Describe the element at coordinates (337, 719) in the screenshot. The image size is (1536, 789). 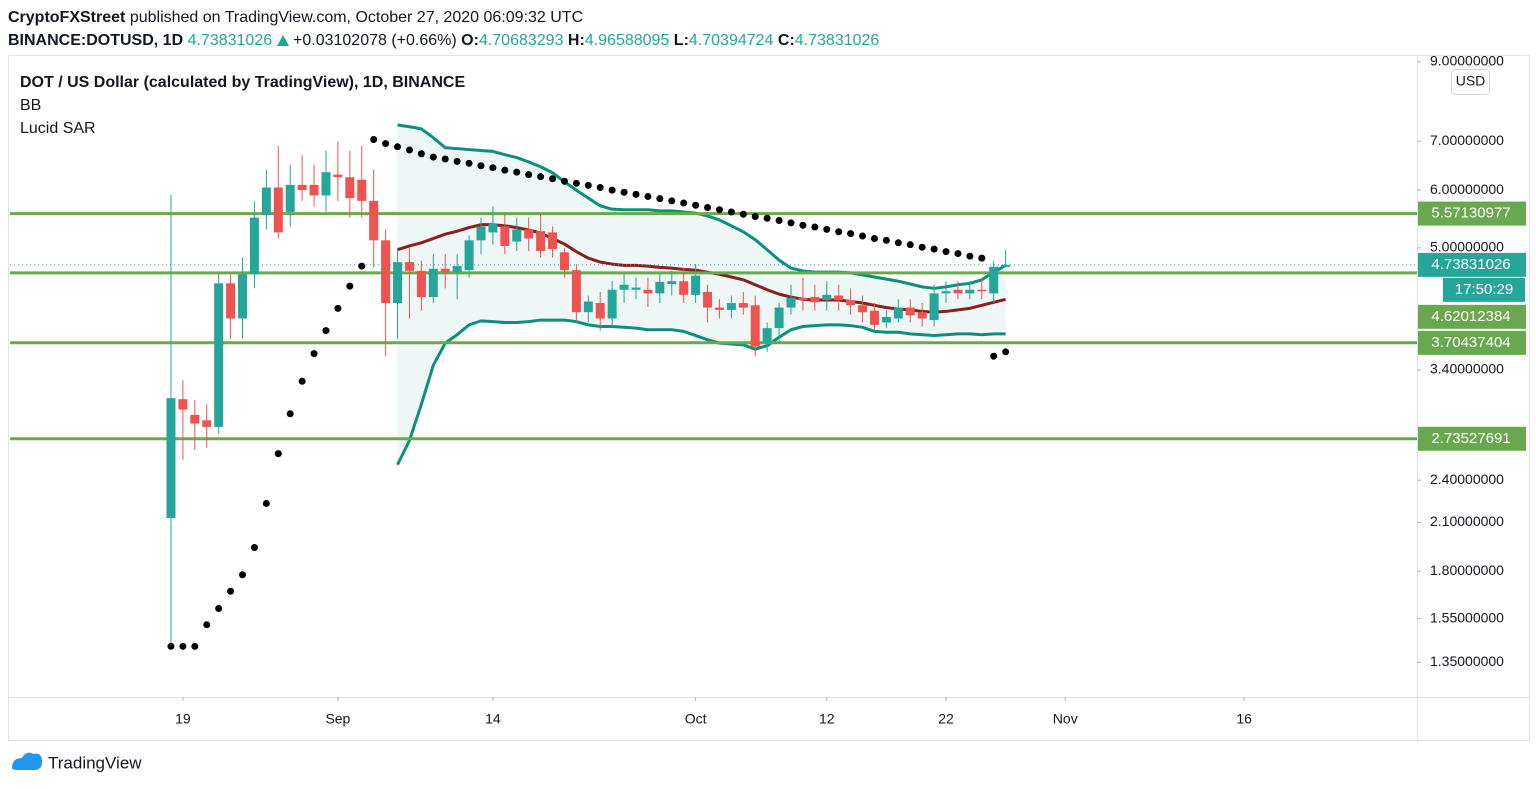
I see `x-tick-label: Sep` at that location.